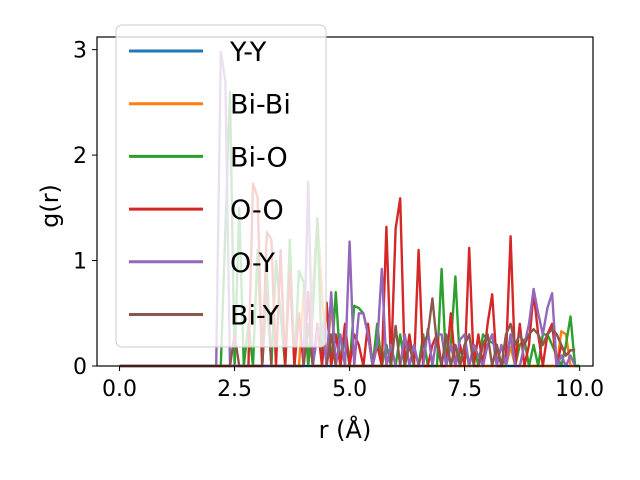 The height and width of the screenshot is (480, 640). I want to click on y-tick-label: 1, so click(80, 262).